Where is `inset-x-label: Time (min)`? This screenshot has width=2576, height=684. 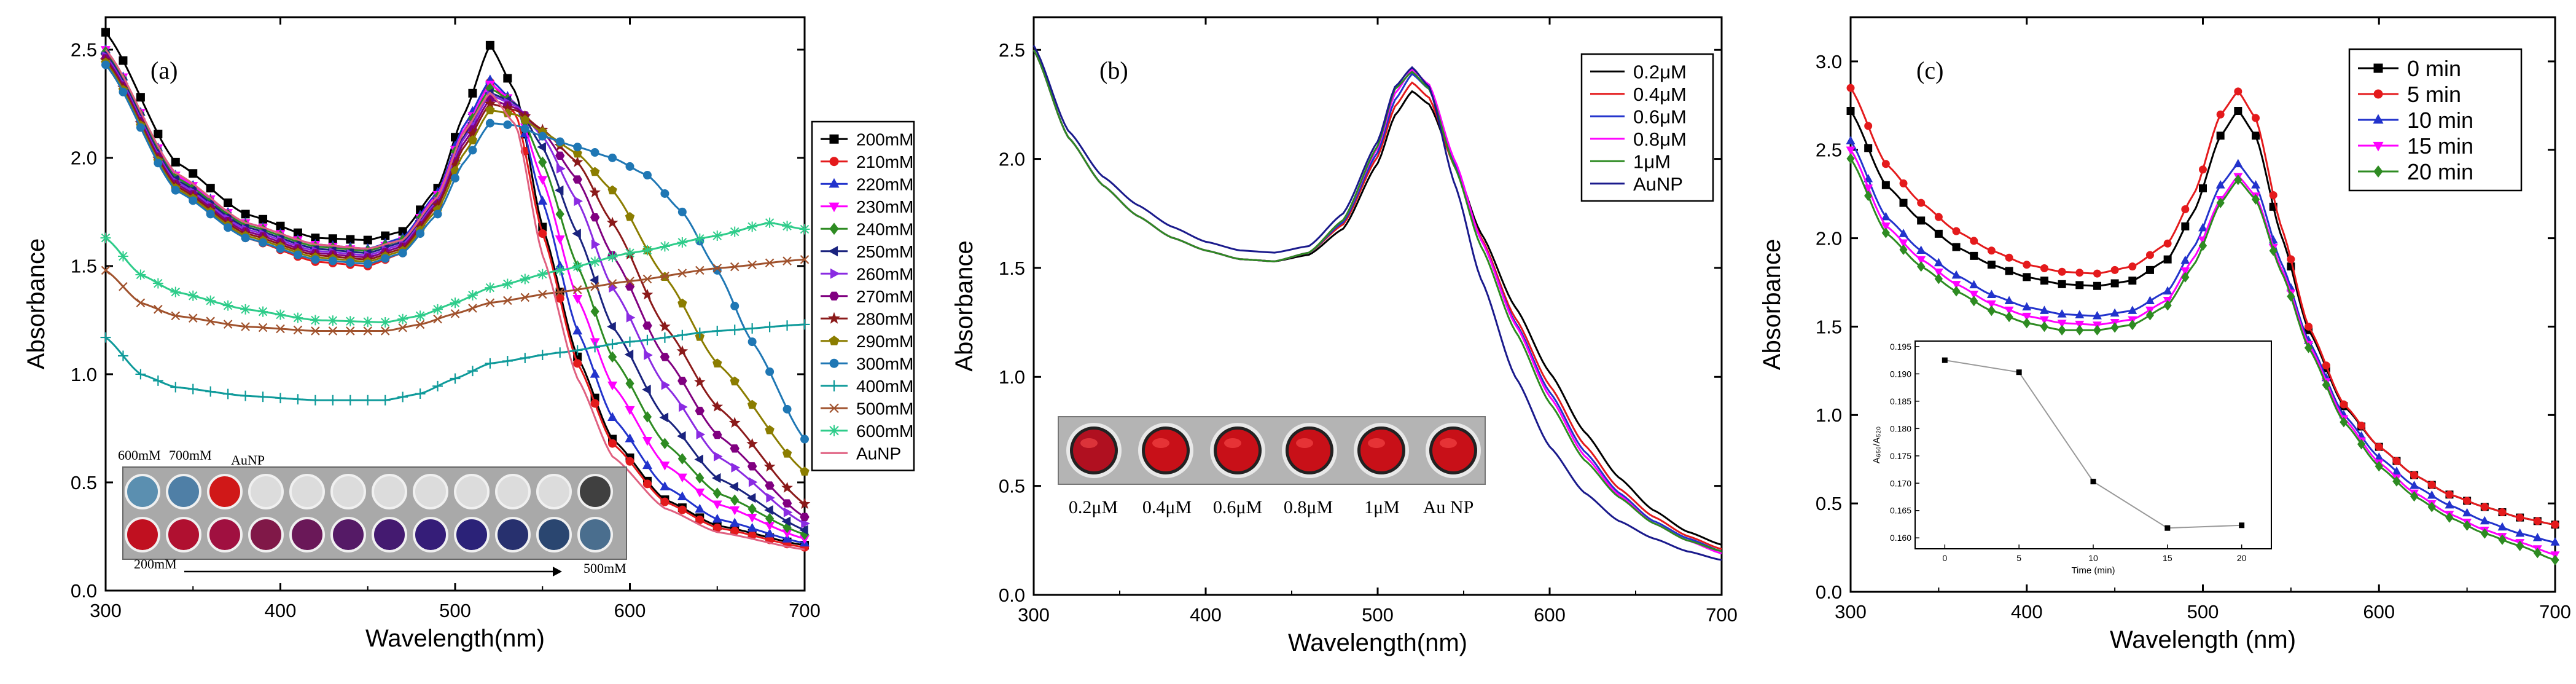 inset-x-label: Time (min) is located at coordinates (2093, 570).